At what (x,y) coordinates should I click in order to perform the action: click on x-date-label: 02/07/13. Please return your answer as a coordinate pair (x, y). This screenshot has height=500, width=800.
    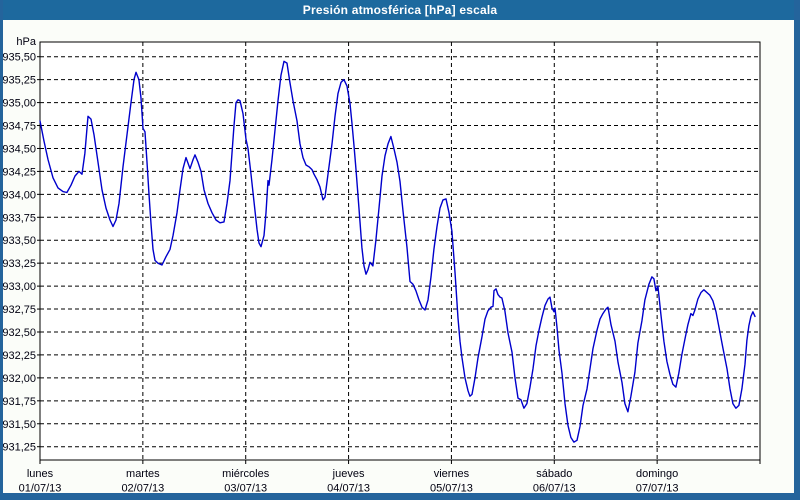
    Looking at the image, I should click on (142, 489).